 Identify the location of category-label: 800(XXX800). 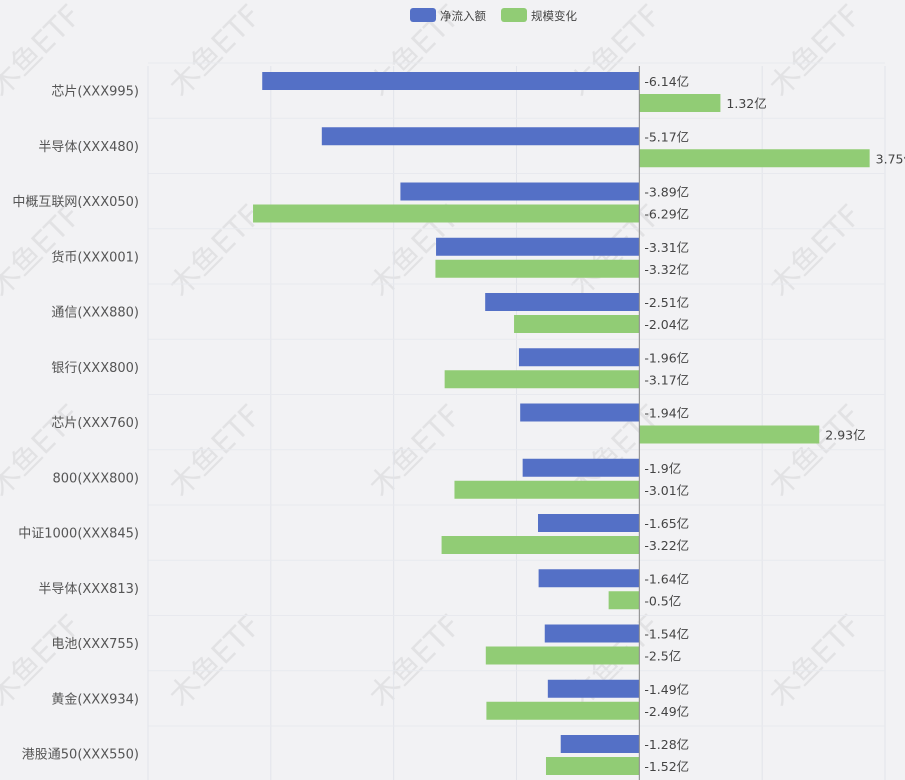
(96, 478).